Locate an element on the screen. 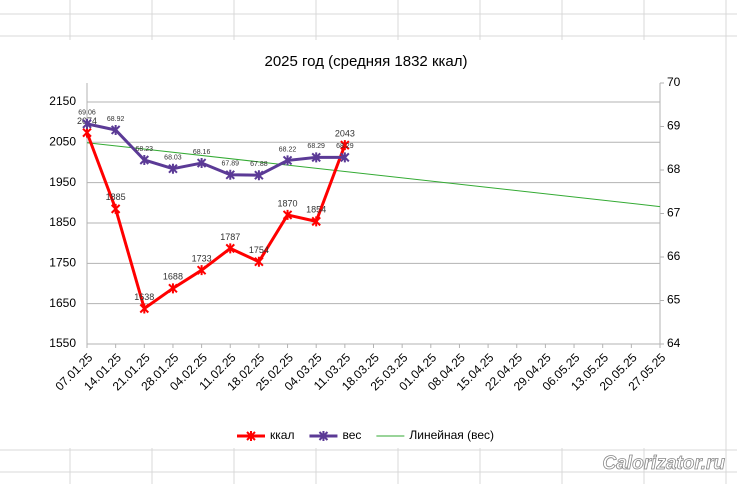 The image size is (737, 484). data-label: 68.92 is located at coordinates (116, 119).